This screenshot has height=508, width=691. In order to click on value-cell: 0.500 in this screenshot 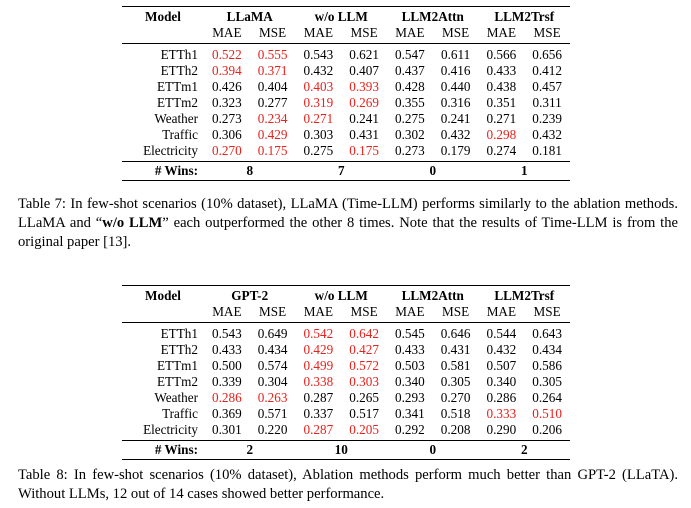, I will do `click(227, 365)`.